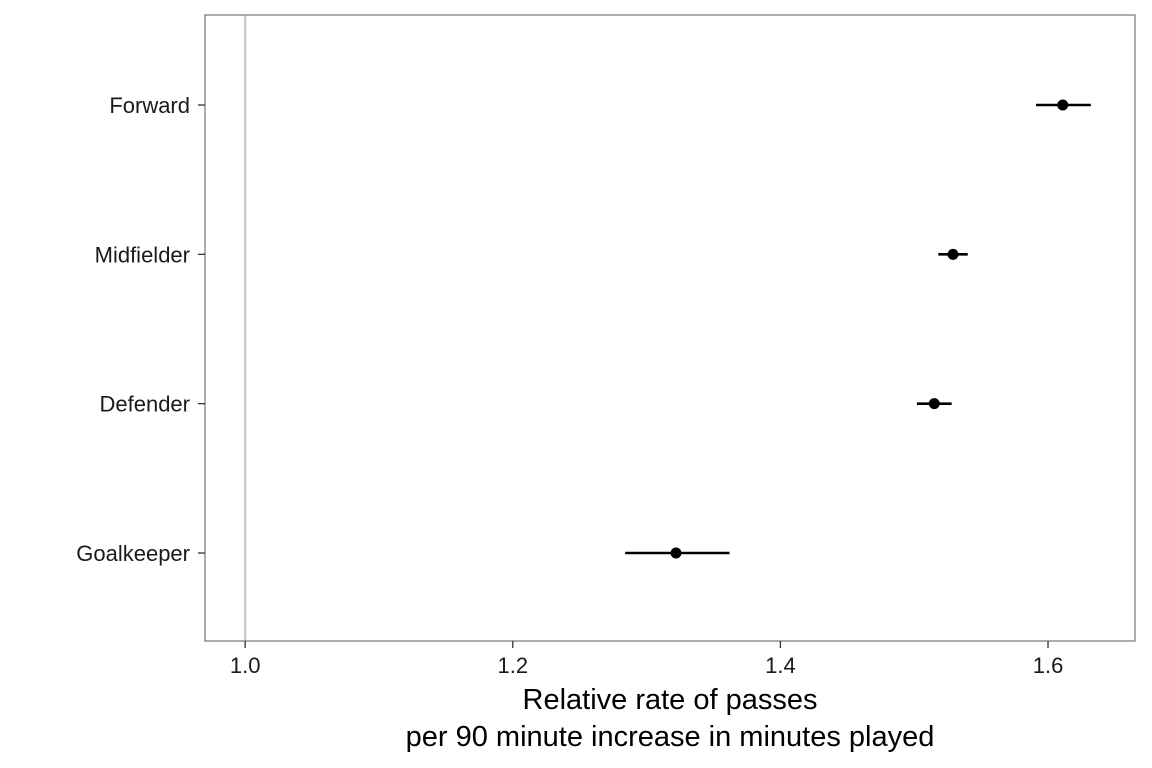 This screenshot has width=1152, height=768. What do you see at coordinates (142, 254) in the screenshot?
I see `y-tick-label-midfielder: Midfielder` at bounding box center [142, 254].